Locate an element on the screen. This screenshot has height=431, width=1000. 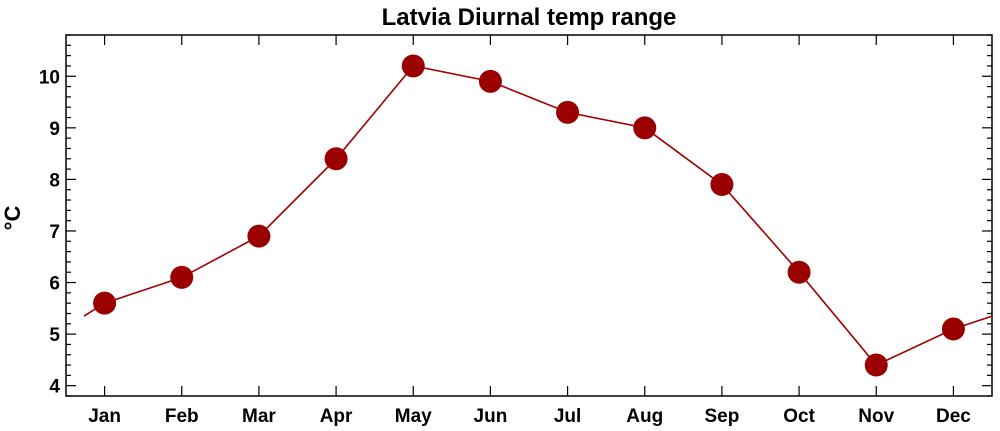
y-tick-label: 8 is located at coordinates (54, 180).